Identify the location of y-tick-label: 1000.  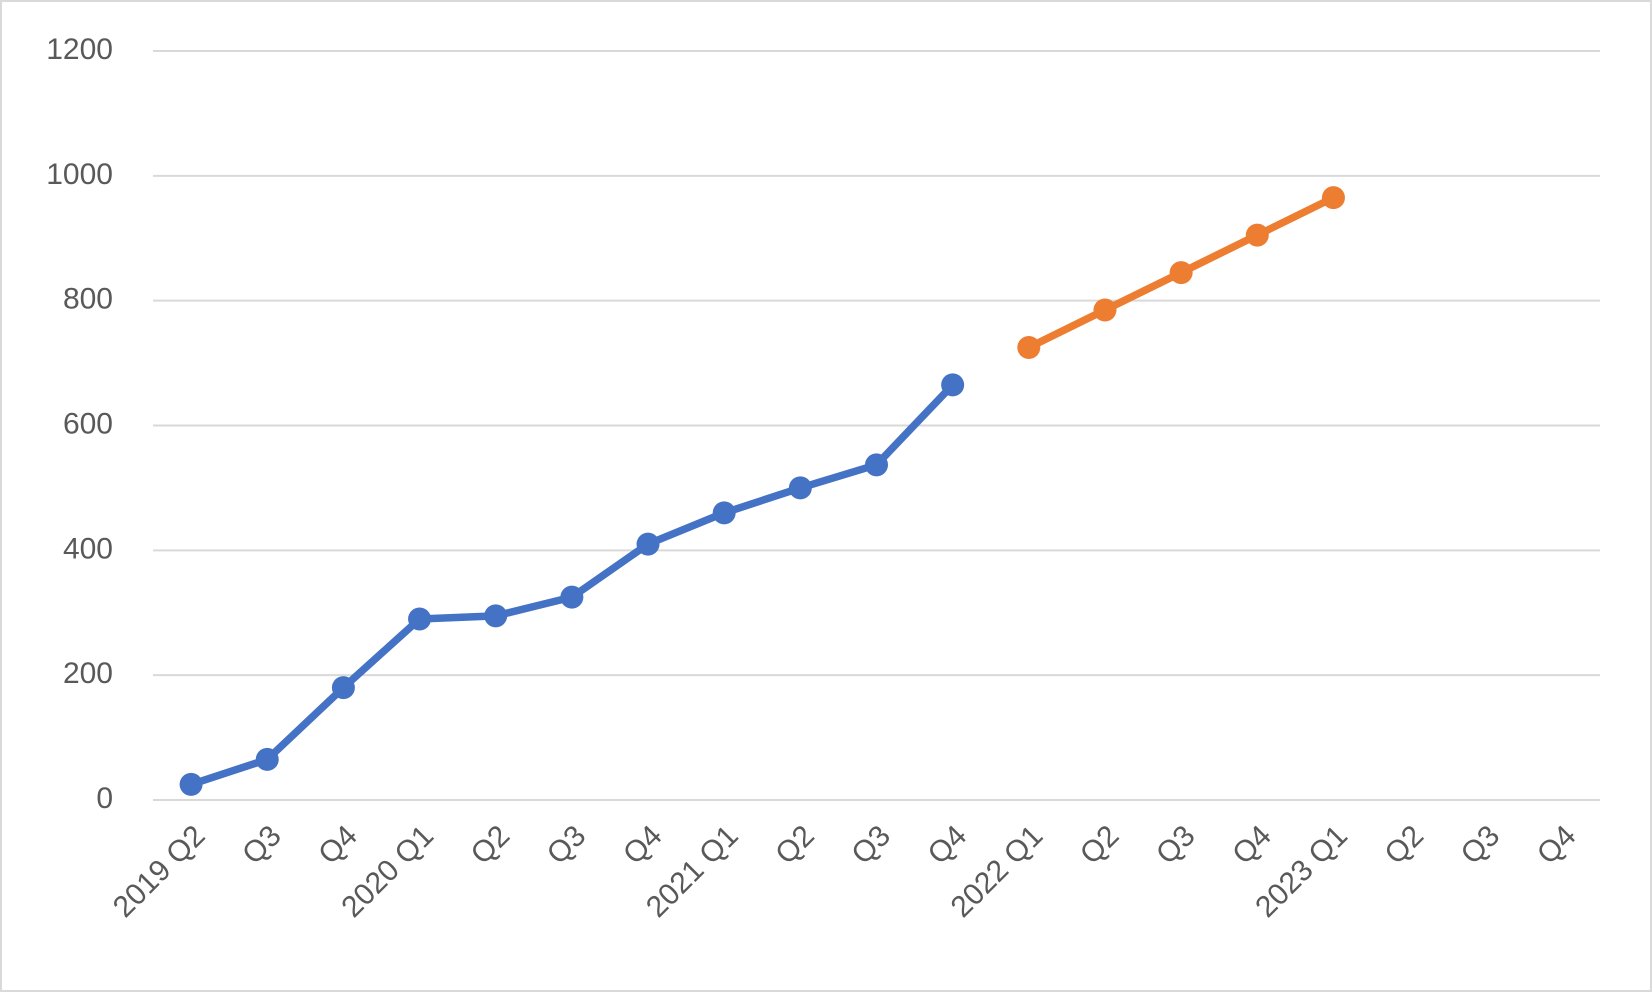
(79, 174).